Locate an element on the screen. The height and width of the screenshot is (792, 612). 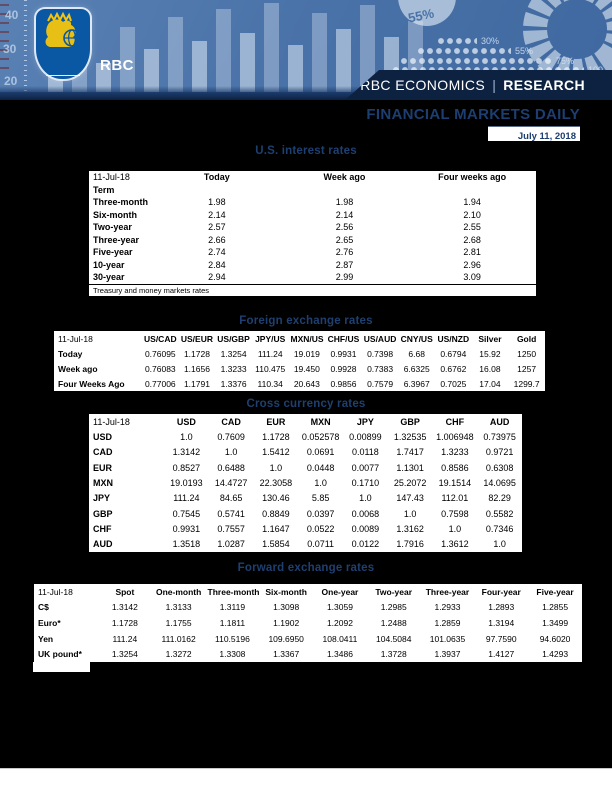
row-label: USD is located at coordinates (103, 436).